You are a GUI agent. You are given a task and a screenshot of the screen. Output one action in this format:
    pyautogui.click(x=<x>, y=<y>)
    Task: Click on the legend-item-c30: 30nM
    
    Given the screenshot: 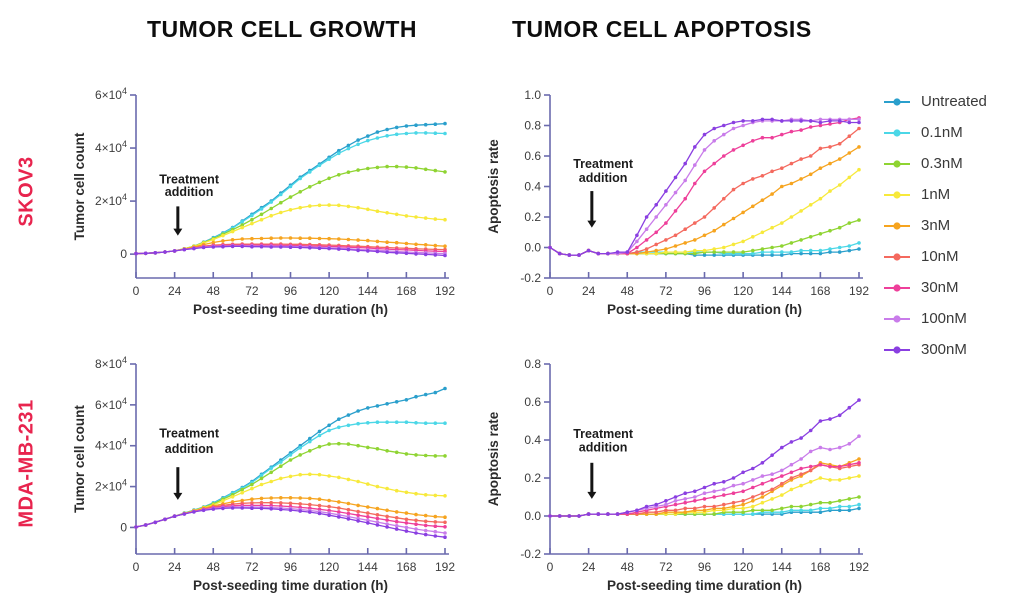 What is the action you would take?
    pyautogui.click(x=952, y=287)
    